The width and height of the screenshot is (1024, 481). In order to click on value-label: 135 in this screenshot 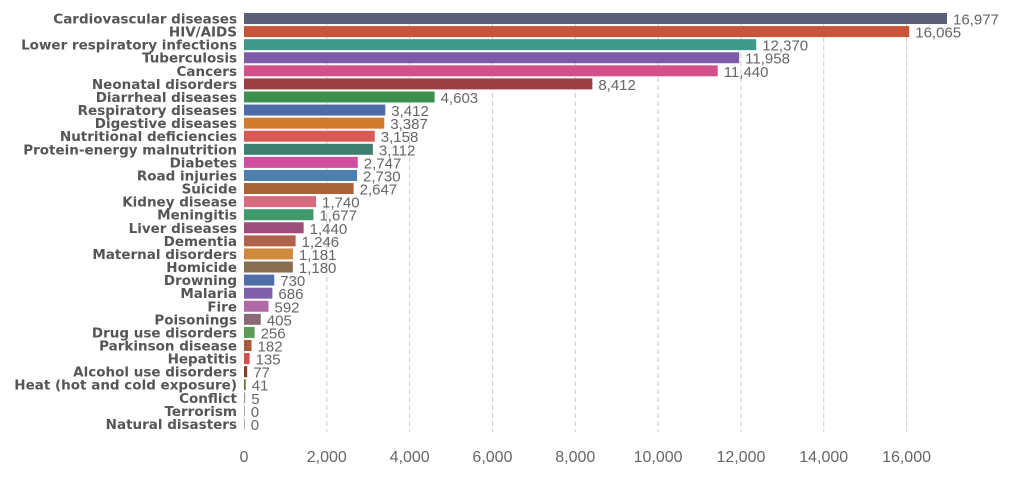, I will do `click(268, 360)`.